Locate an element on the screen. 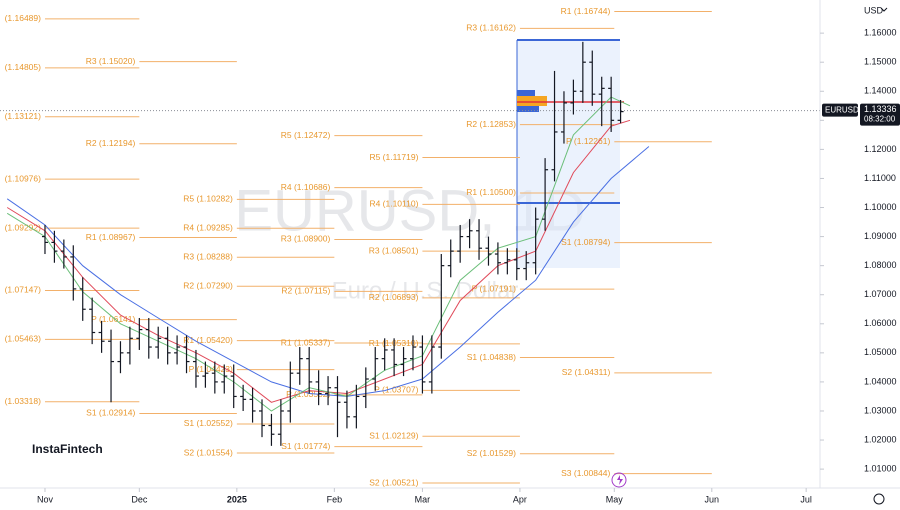 The image size is (900, 510). pivot-label: S1 (1.02129) is located at coordinates (393, 436).